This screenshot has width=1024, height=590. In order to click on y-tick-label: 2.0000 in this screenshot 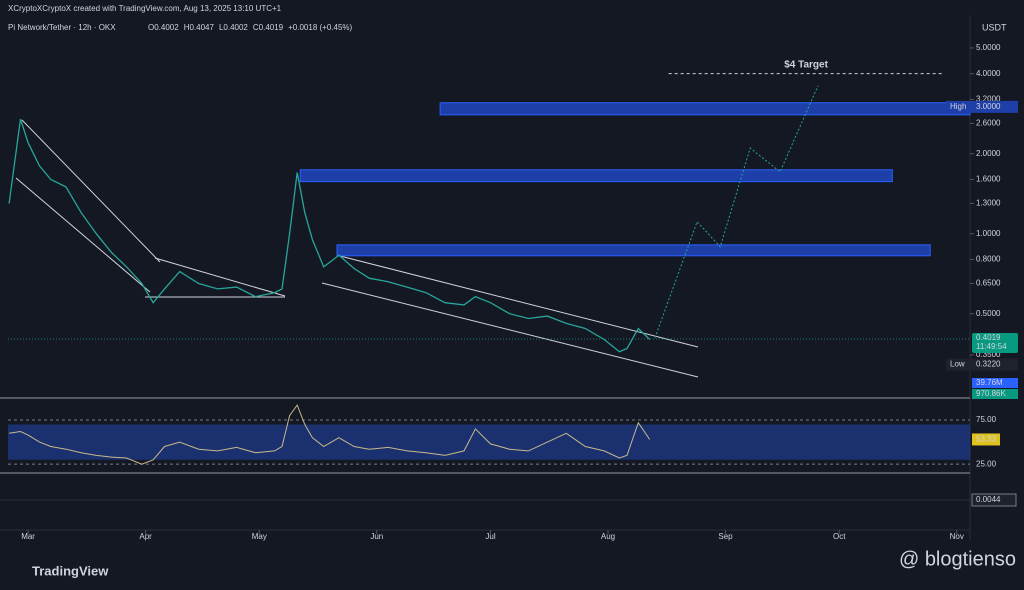, I will do `click(988, 153)`.